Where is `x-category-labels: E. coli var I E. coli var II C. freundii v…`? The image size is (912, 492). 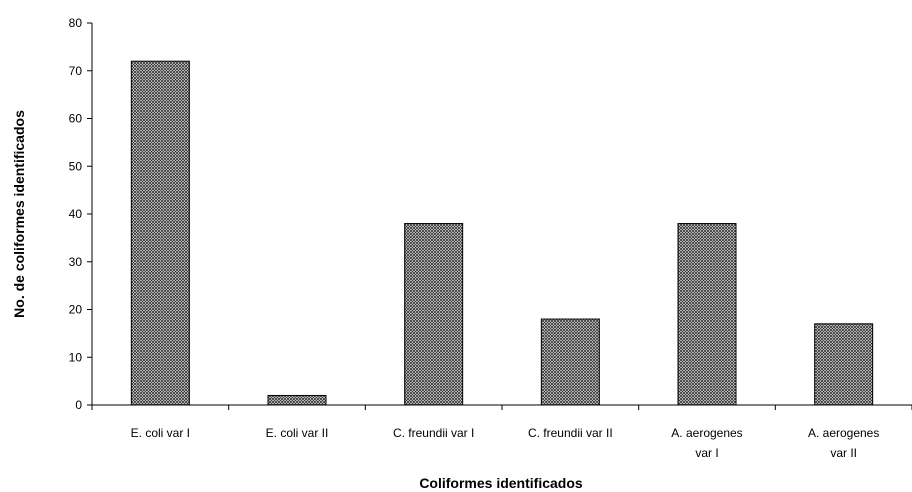 x-category-labels: E. coli var I E. coli var II C. freundii v… is located at coordinates (505, 443).